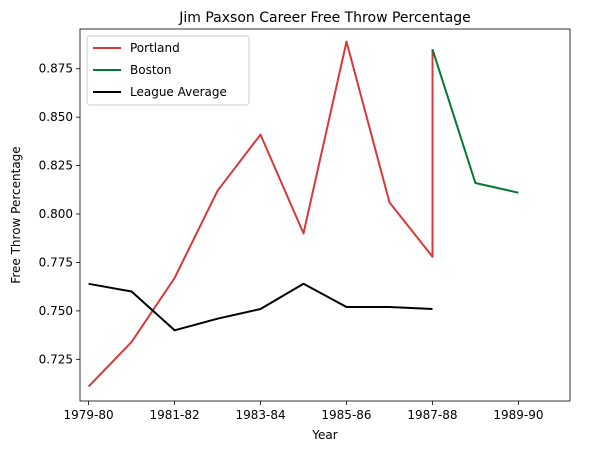 This screenshot has width=591, height=453. Describe the element at coordinates (518, 415) in the screenshot. I see `x-tick-label: 1989-90` at that location.